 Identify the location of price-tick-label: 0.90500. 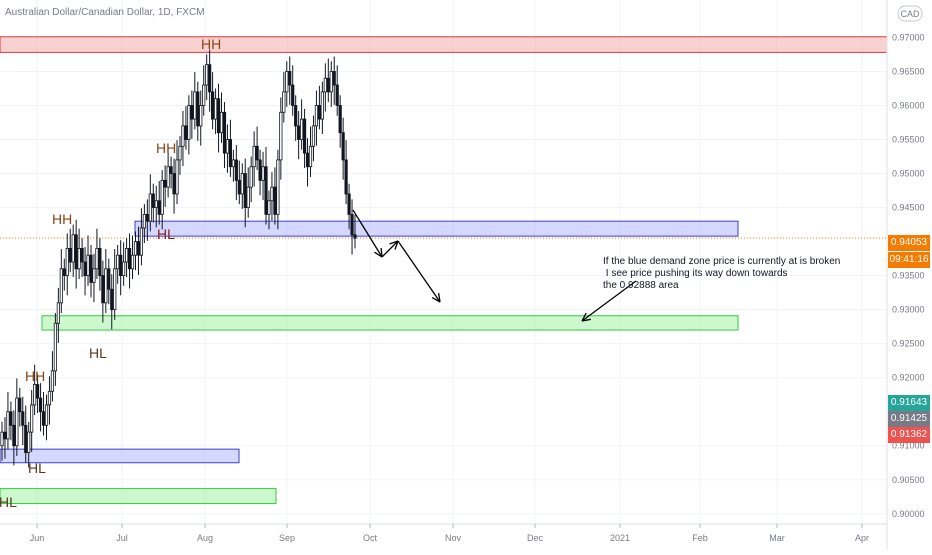
(908, 480).